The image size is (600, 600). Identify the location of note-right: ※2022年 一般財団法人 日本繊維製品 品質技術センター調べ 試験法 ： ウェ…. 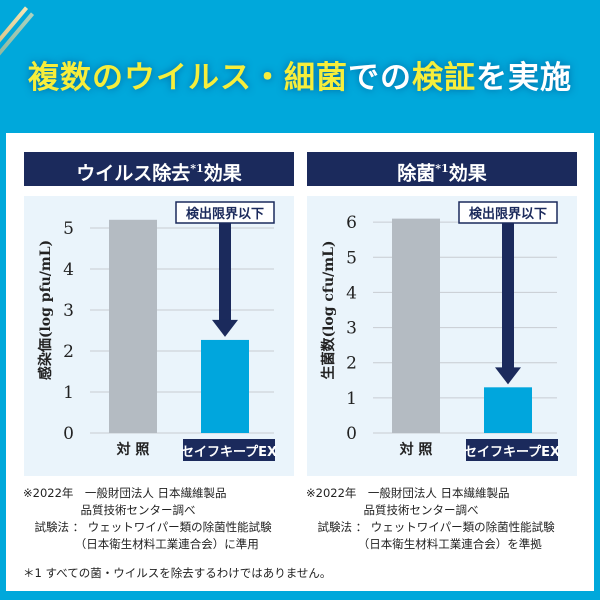
(430, 518).